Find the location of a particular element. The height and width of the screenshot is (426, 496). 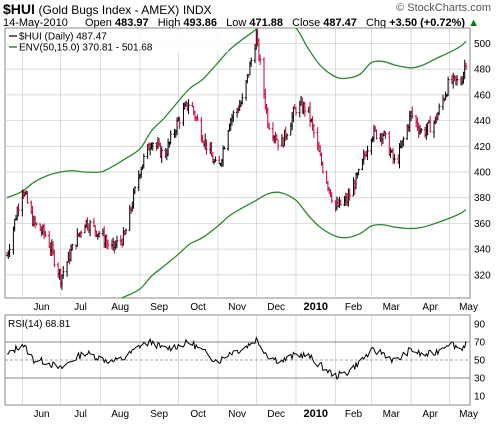

rsi-y-tick: 10 is located at coordinates (480, 397).